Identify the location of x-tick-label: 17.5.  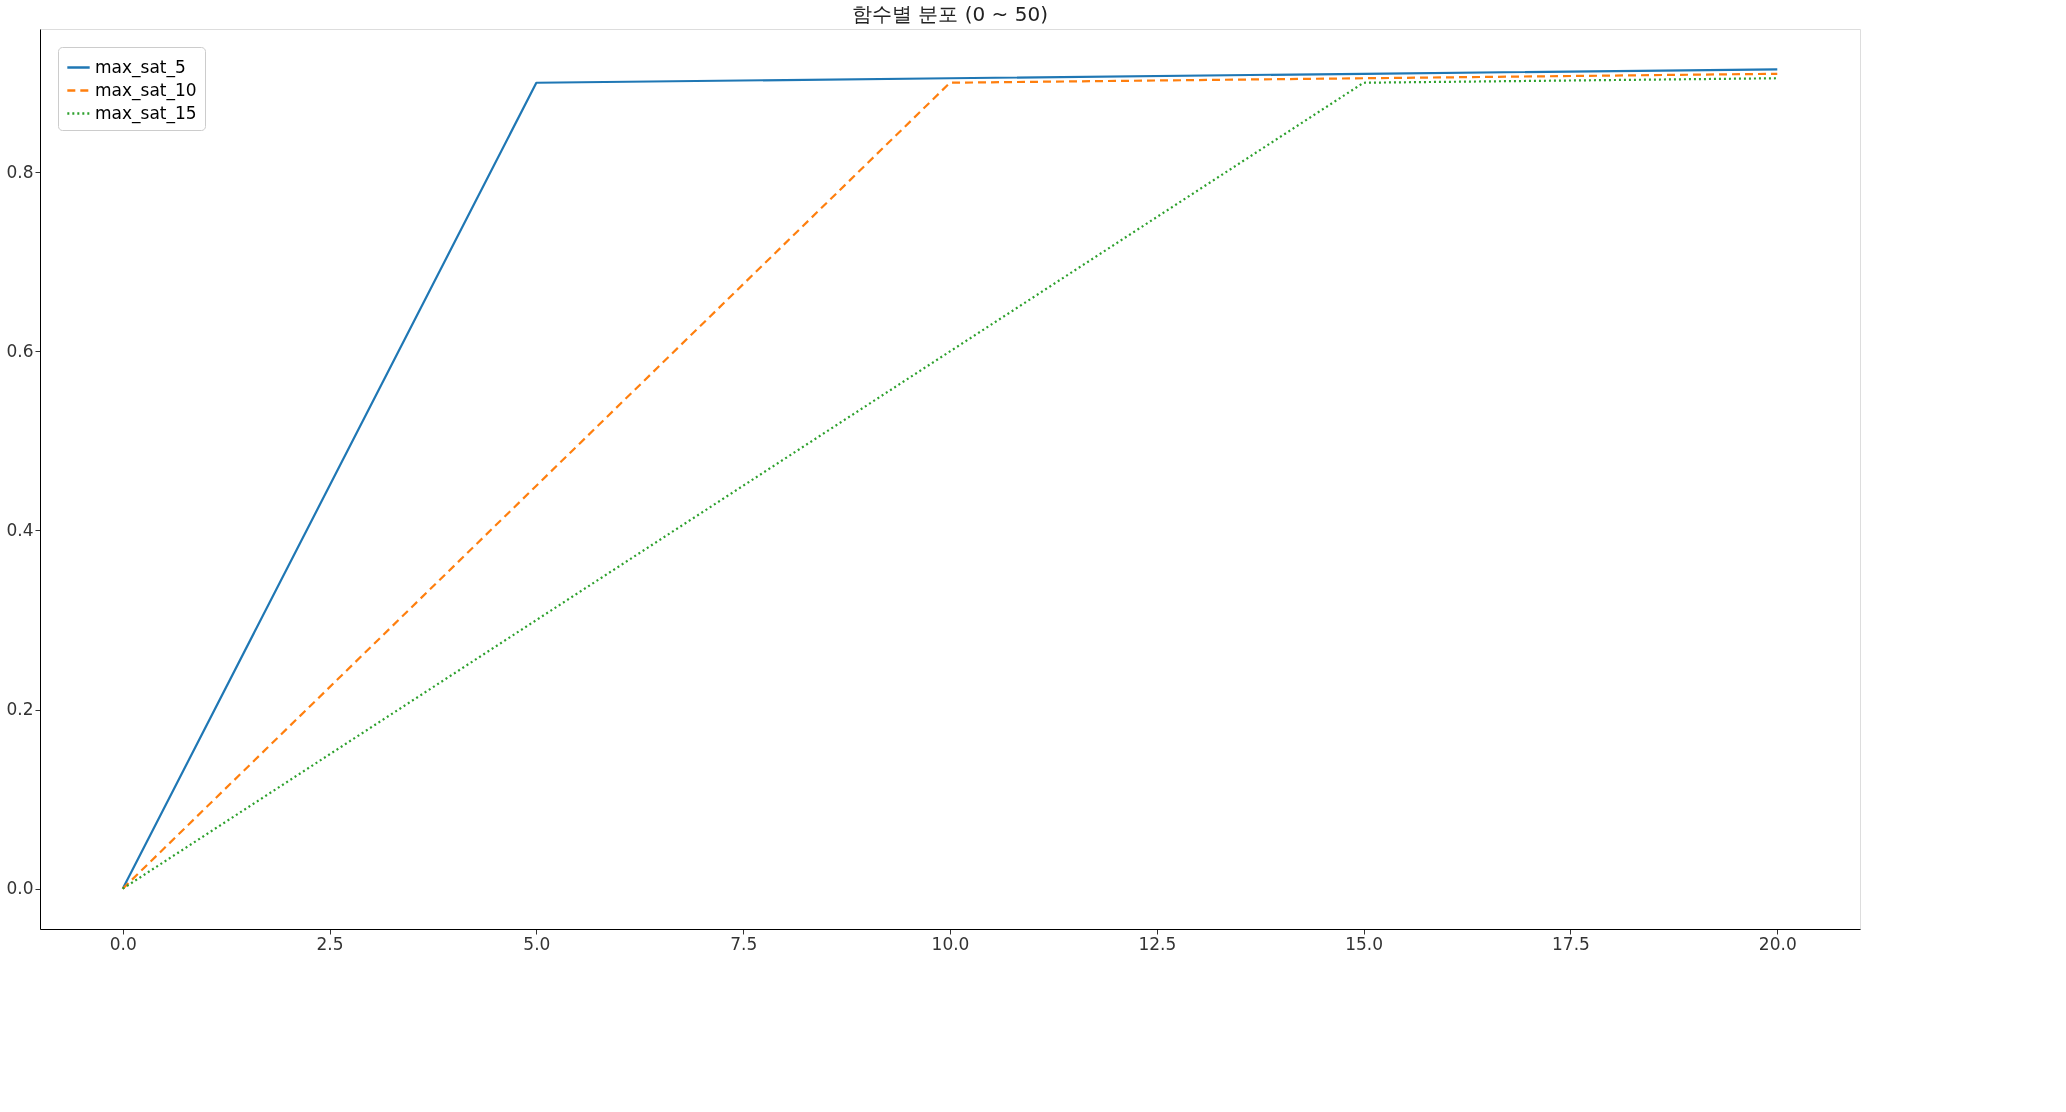
(1571, 943).